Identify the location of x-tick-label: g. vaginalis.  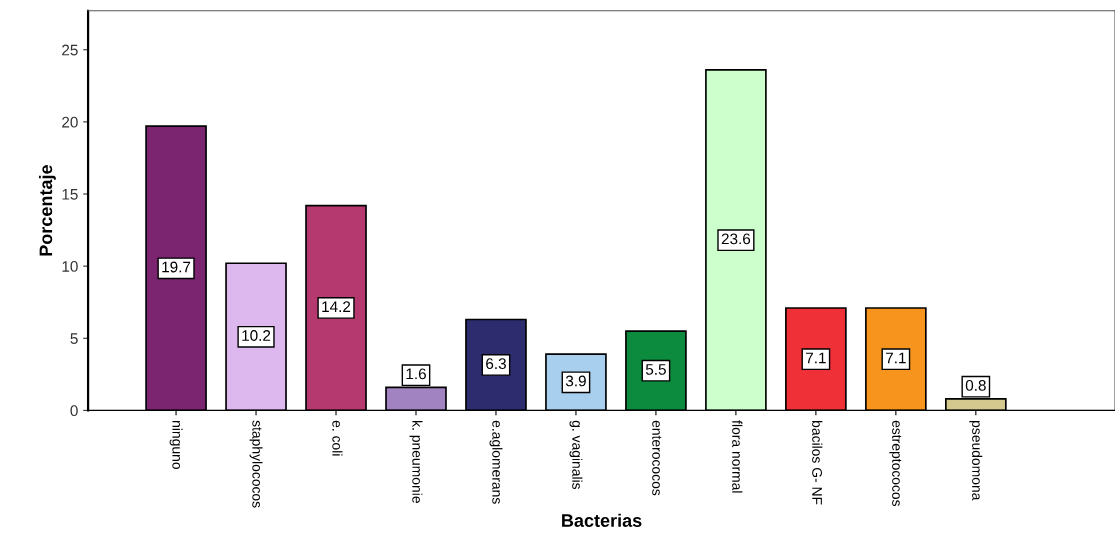
(576, 455).